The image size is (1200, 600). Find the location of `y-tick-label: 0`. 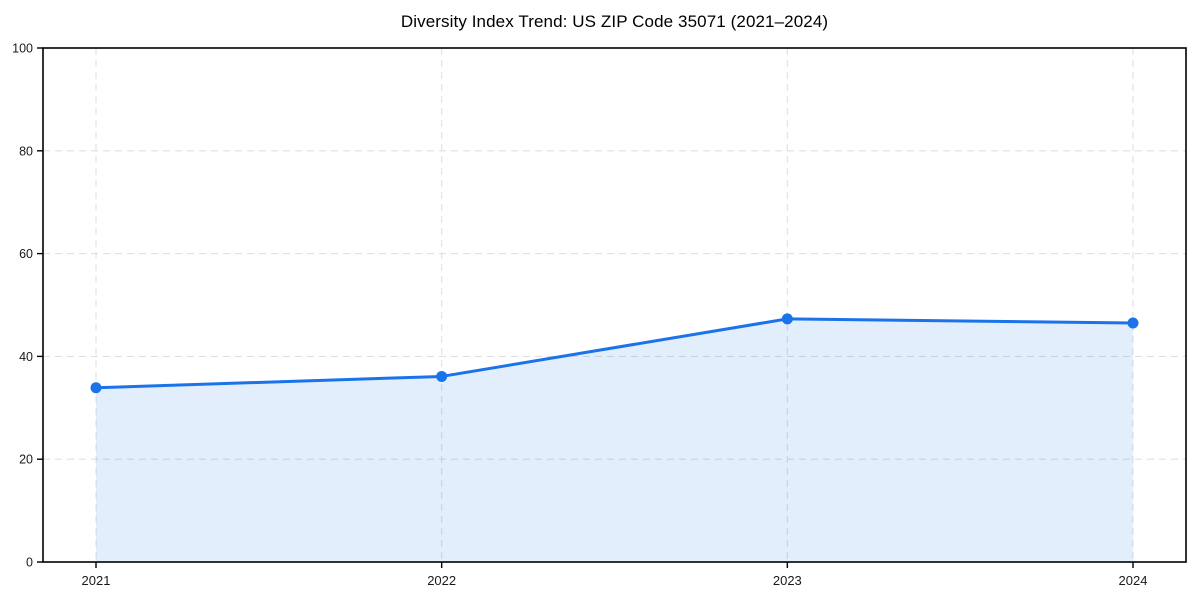

y-tick-label: 0 is located at coordinates (29, 563).